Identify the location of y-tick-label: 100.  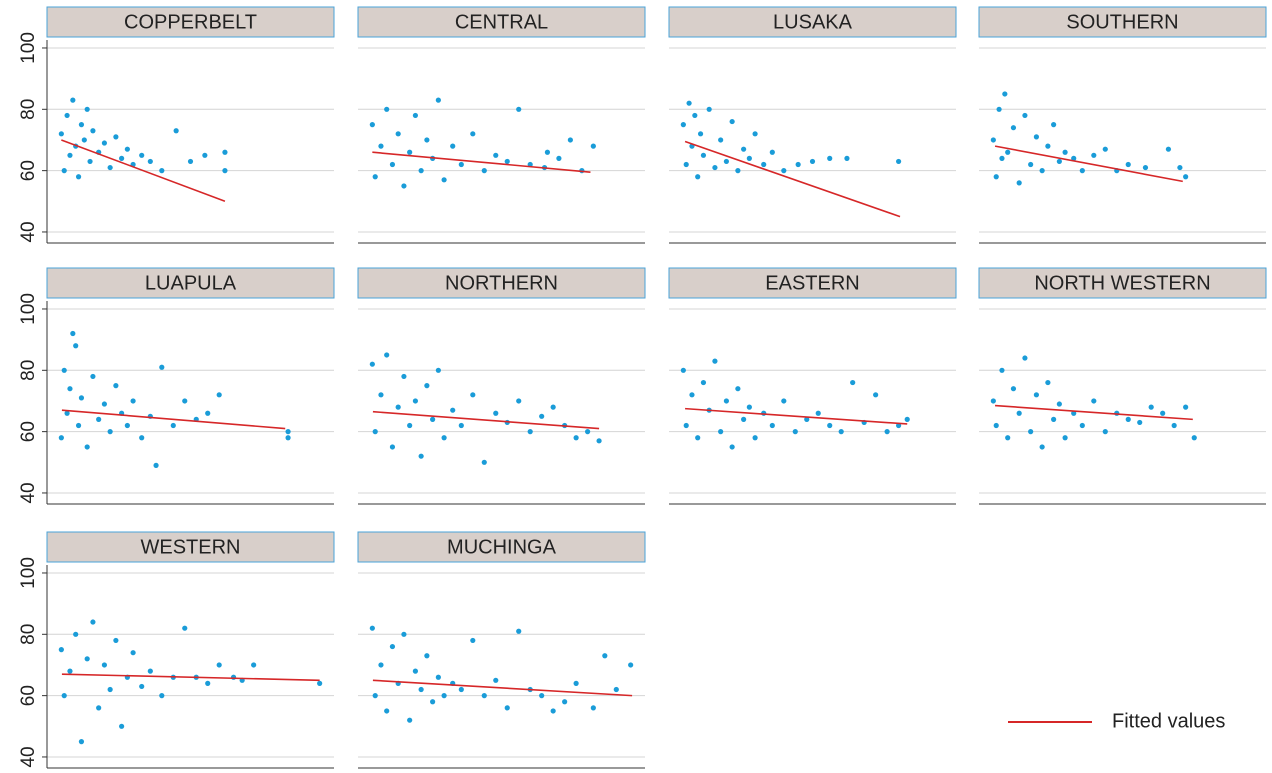
(28, 48).